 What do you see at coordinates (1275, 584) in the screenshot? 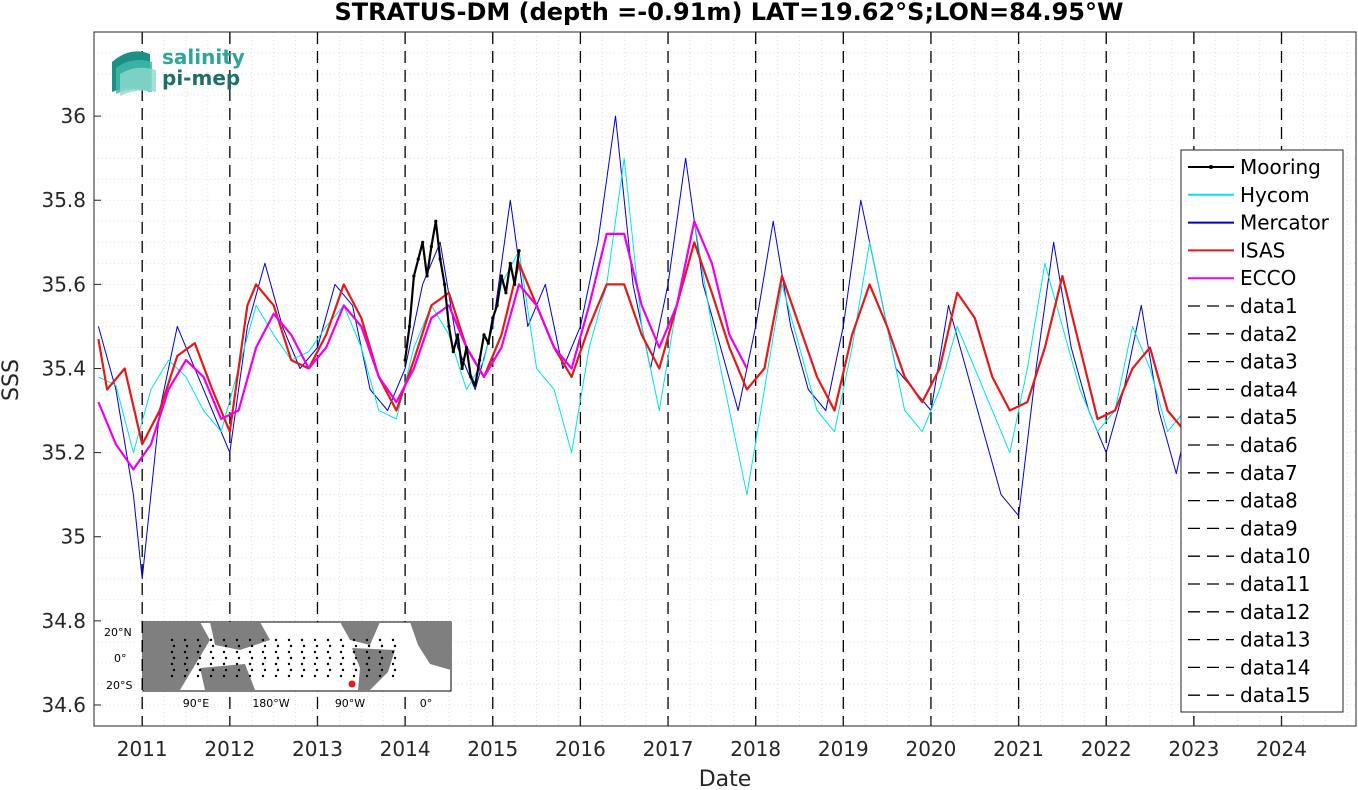
I see `legend-label: data11` at bounding box center [1275, 584].